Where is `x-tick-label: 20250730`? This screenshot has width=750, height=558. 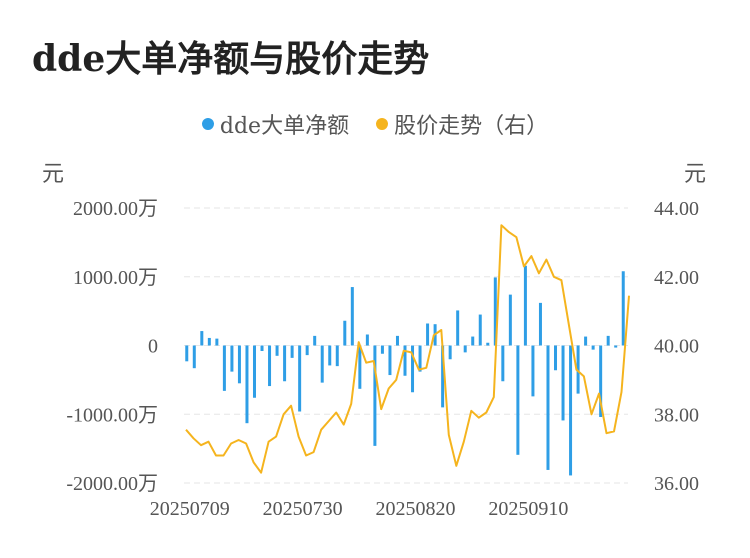
x-tick-label: 20250730 is located at coordinates (303, 509).